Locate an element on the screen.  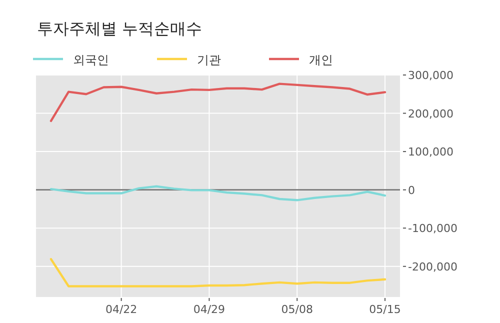
x-tick-label: 04/22 is located at coordinates (121, 309).